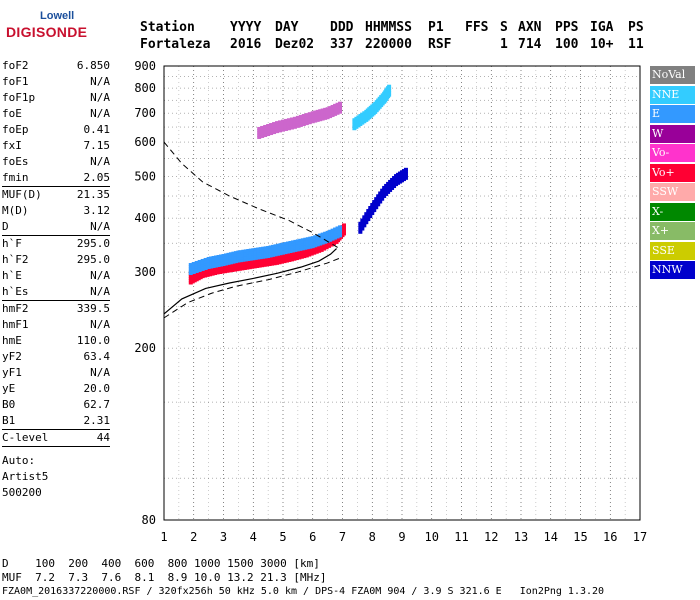 The height and width of the screenshot is (600, 700). Describe the element at coordinates (253, 287) in the screenshot. I see `dashed-profile-lower` at that location.